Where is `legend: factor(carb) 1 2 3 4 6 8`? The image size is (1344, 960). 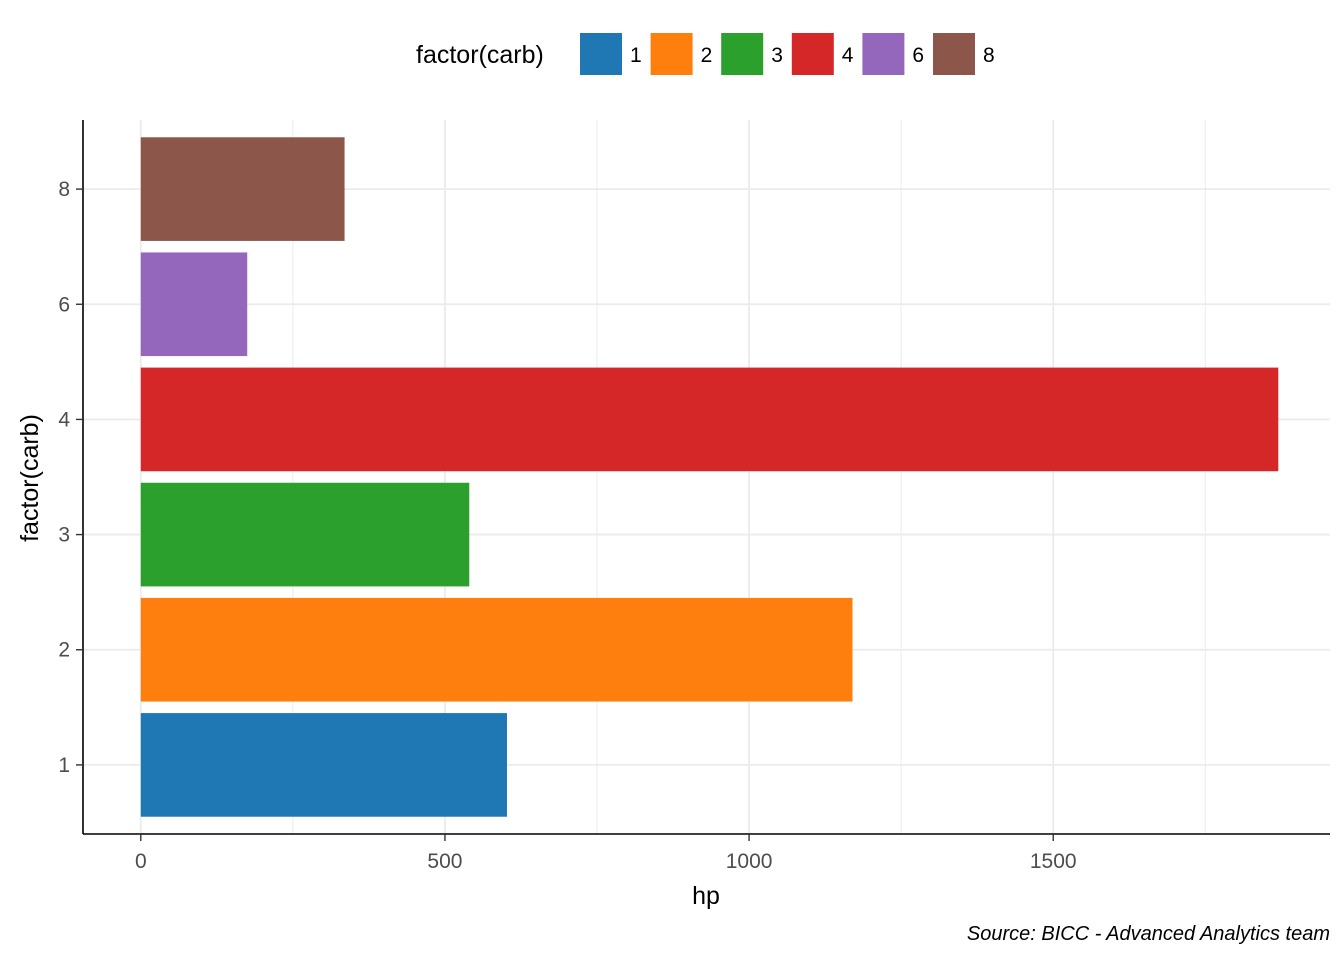 legend: factor(carb) 1 2 3 4 6 8 is located at coordinates (705, 54).